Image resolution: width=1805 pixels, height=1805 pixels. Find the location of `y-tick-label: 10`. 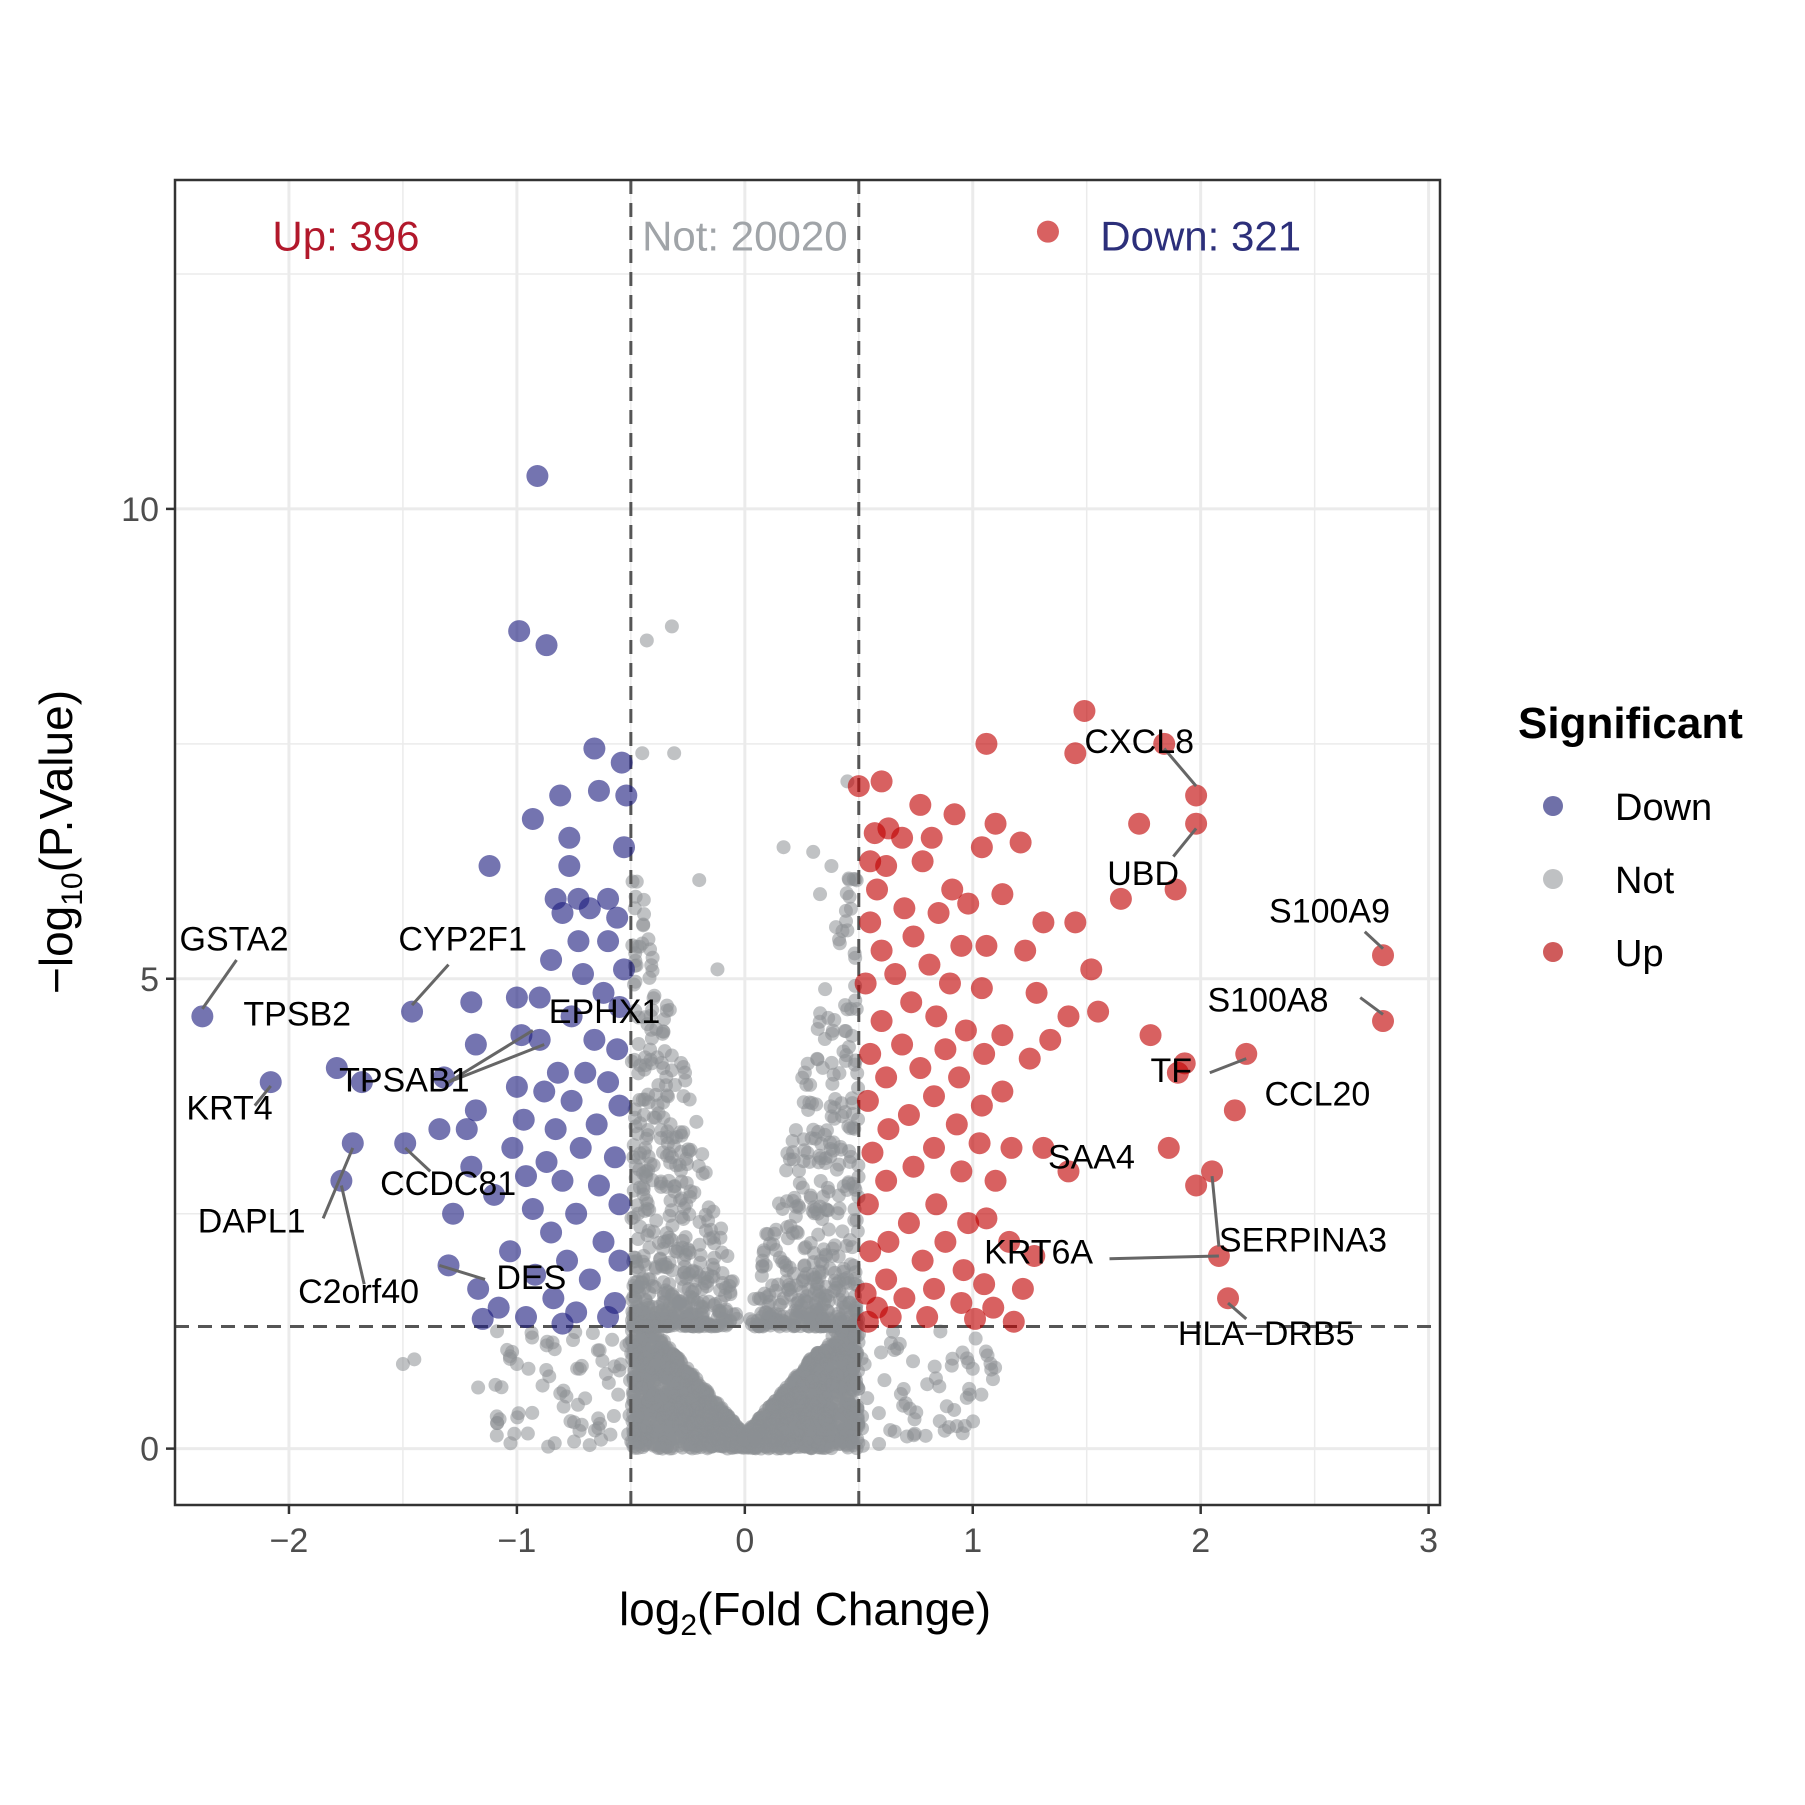

y-tick-label: 10 is located at coordinates (140, 510).